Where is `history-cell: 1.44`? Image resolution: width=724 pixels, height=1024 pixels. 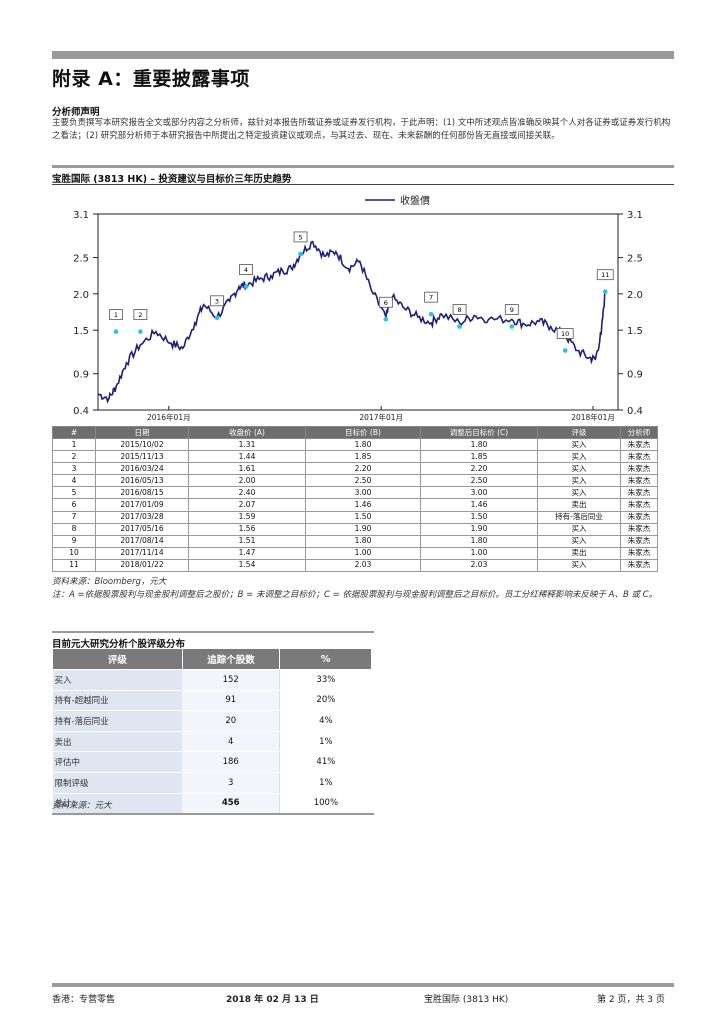
history-cell: 1.44 is located at coordinates (247, 457).